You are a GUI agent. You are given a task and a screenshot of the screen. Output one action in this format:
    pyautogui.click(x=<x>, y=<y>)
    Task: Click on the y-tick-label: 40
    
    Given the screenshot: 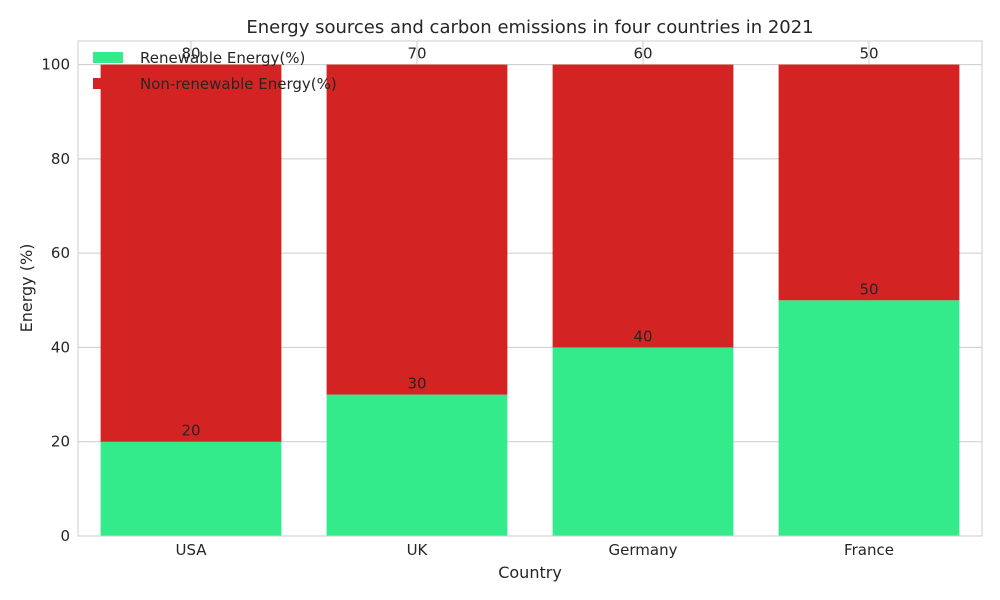 What is the action you would take?
    pyautogui.click(x=60, y=347)
    